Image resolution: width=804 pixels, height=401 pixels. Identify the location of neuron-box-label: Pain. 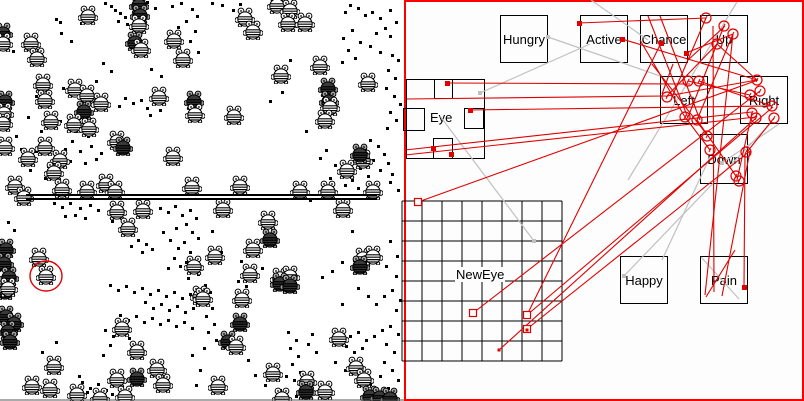
(724, 280).